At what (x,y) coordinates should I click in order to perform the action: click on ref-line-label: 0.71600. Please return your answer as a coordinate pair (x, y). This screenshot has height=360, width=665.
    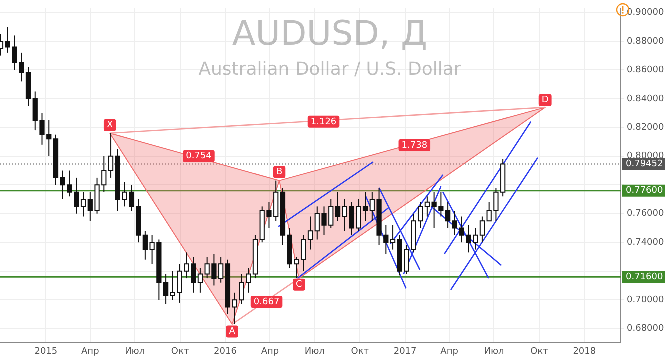
    Looking at the image, I should click on (645, 277).